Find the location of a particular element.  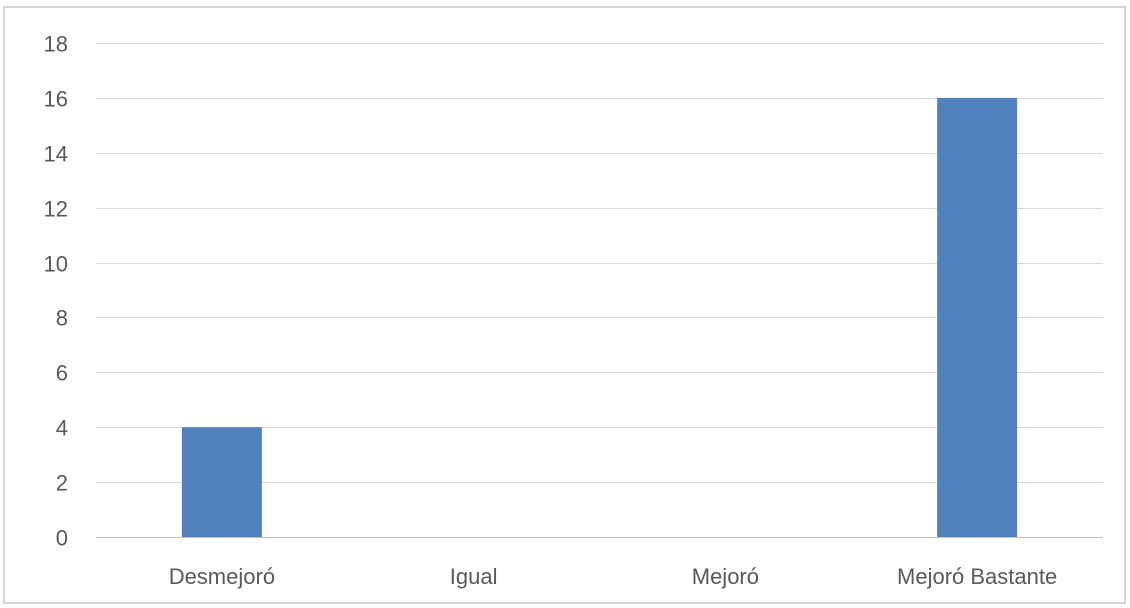

bar-mejoró-bastante is located at coordinates (977, 317).